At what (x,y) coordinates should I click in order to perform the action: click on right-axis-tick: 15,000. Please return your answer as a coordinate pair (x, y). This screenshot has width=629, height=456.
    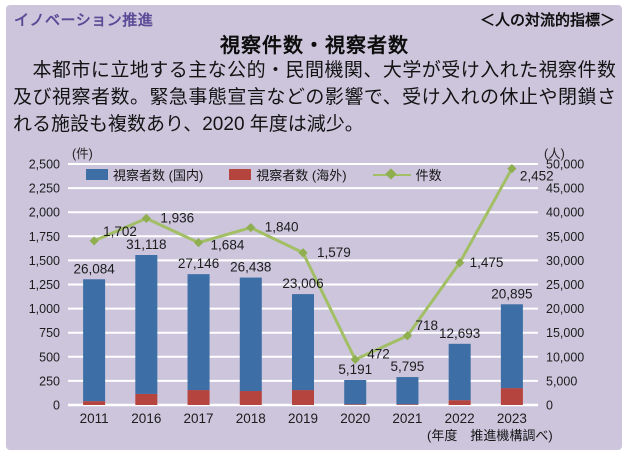
    Looking at the image, I should click on (565, 333).